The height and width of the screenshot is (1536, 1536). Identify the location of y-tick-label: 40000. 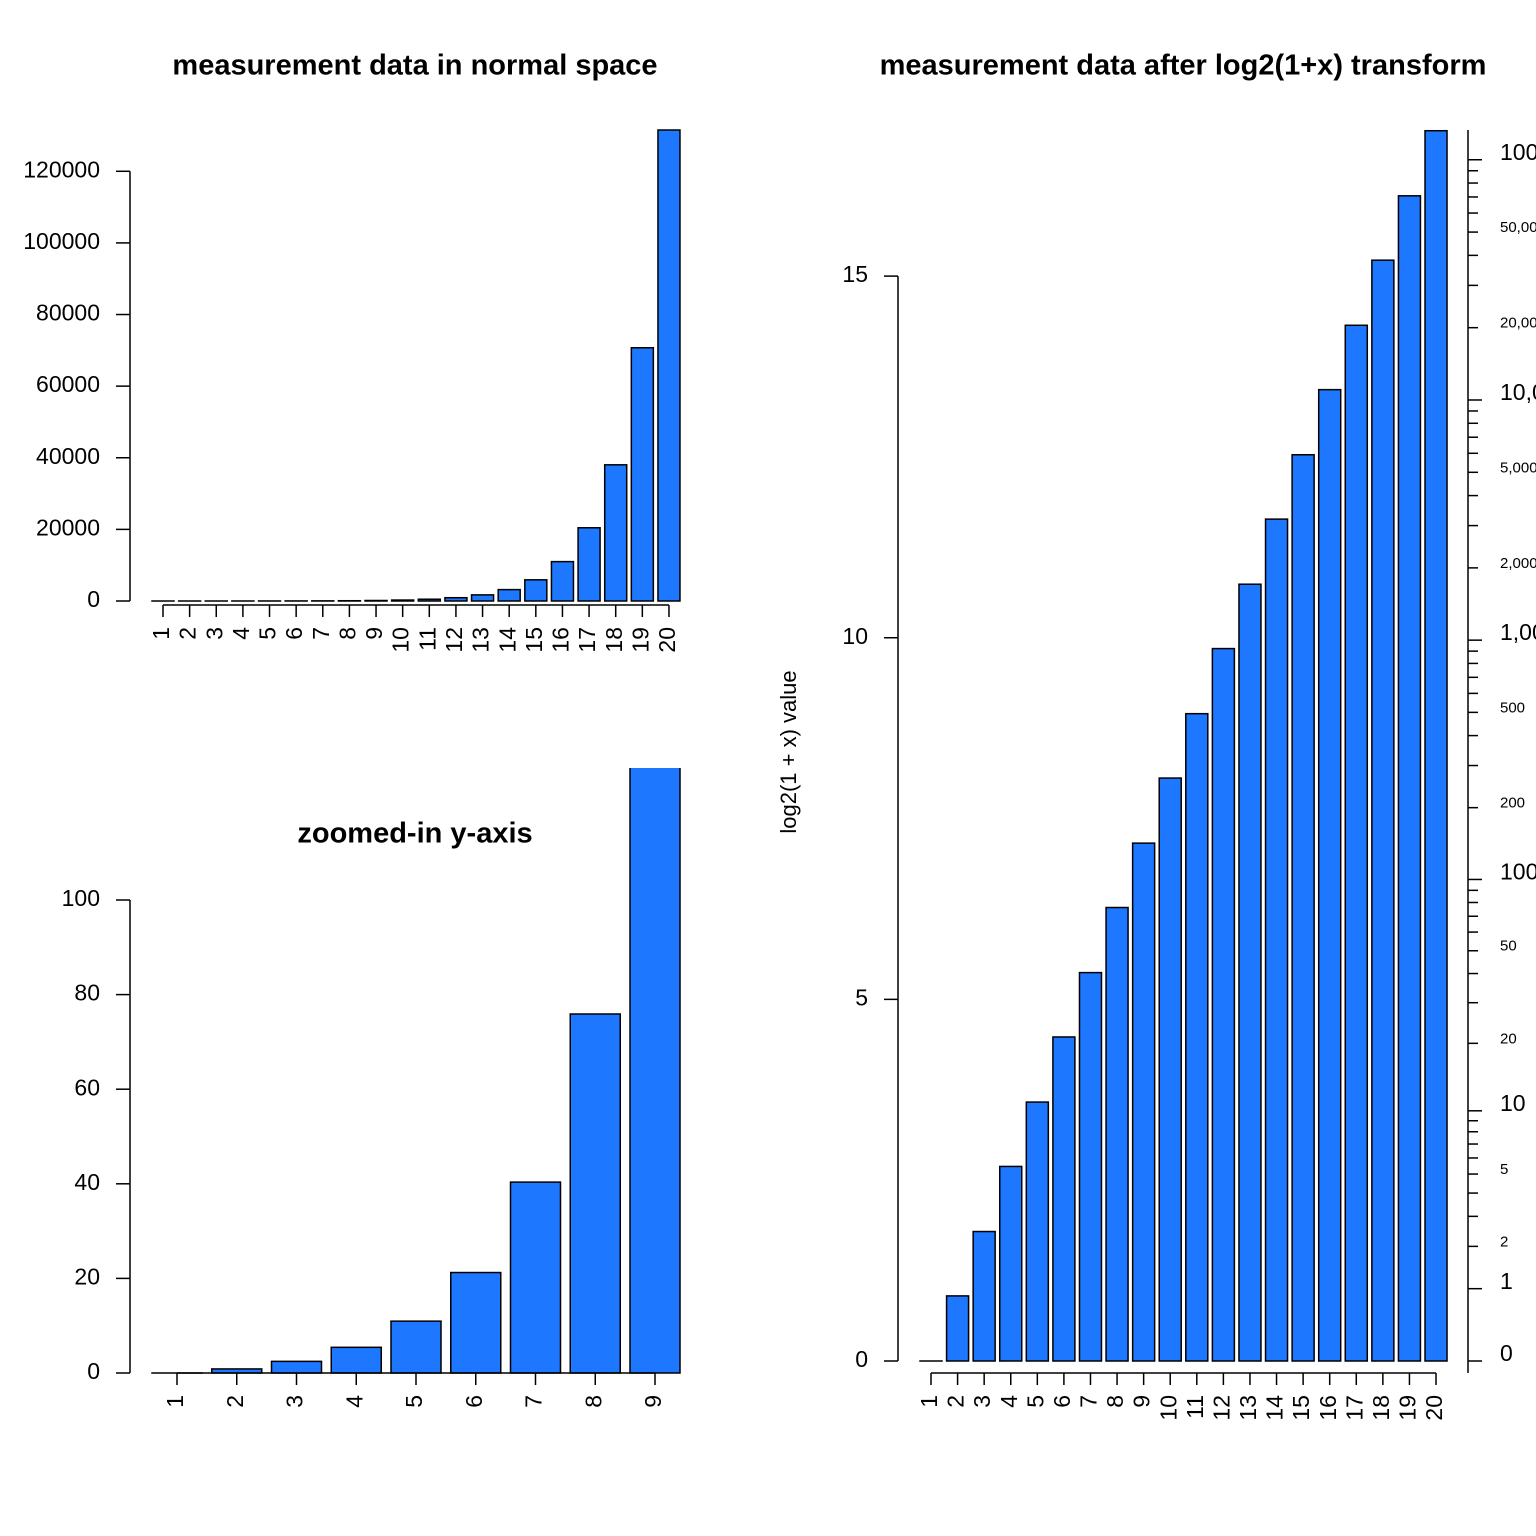
(68, 456).